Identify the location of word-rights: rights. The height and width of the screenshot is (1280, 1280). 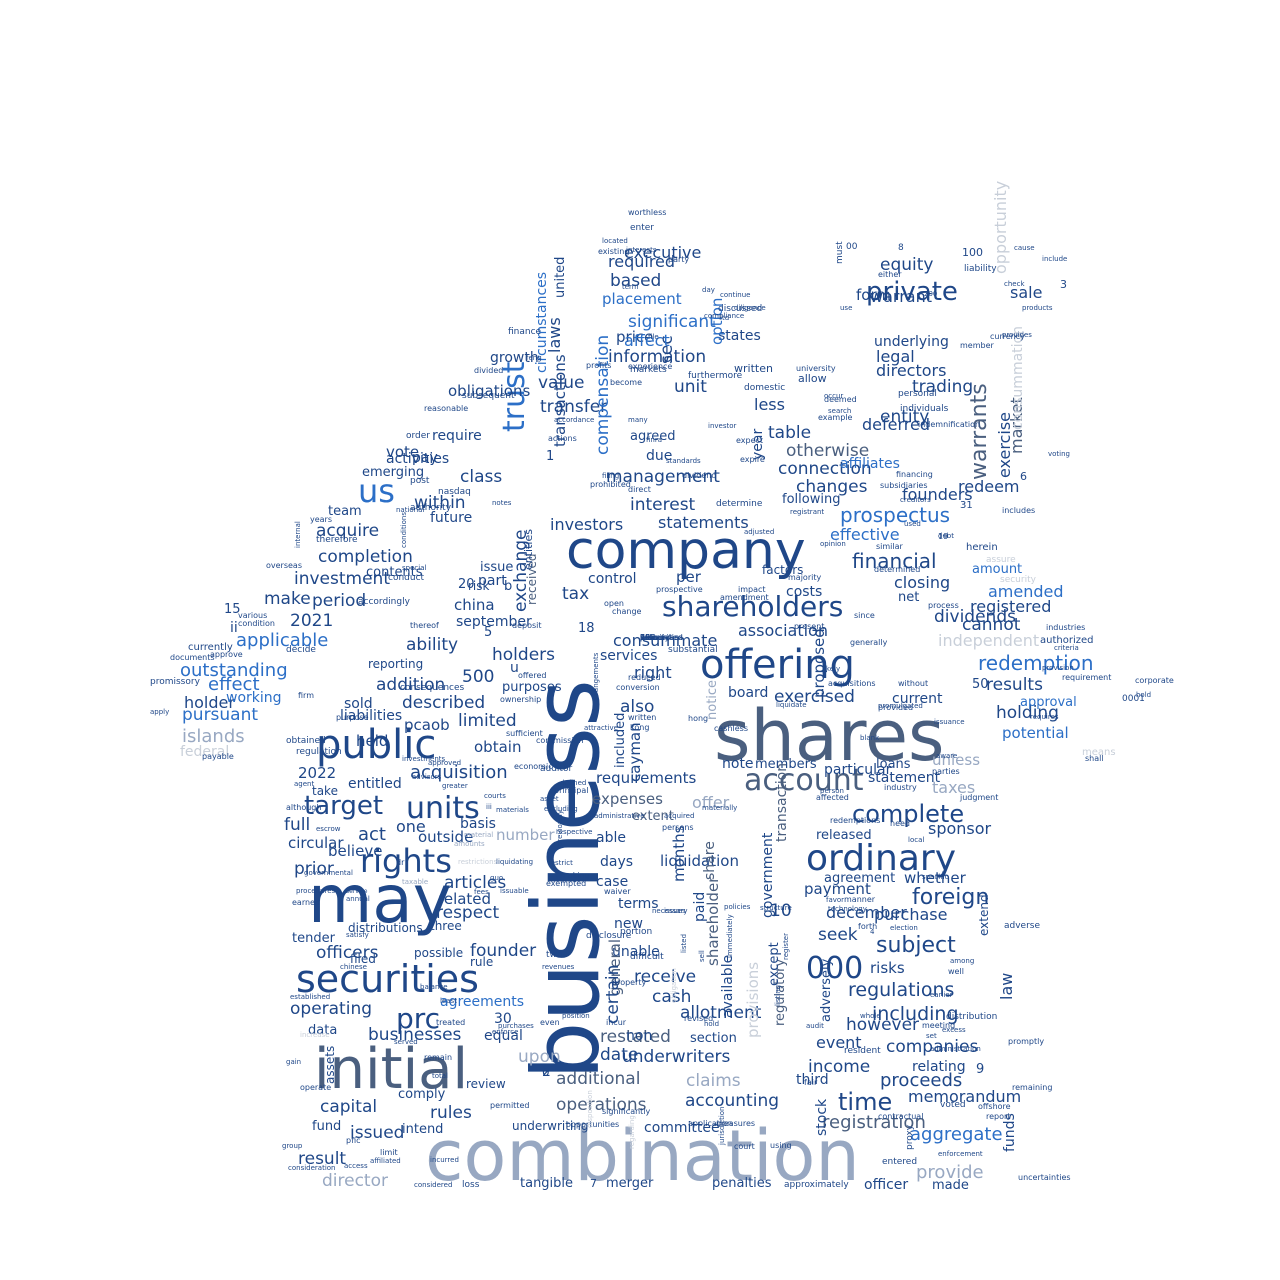
(406, 861).